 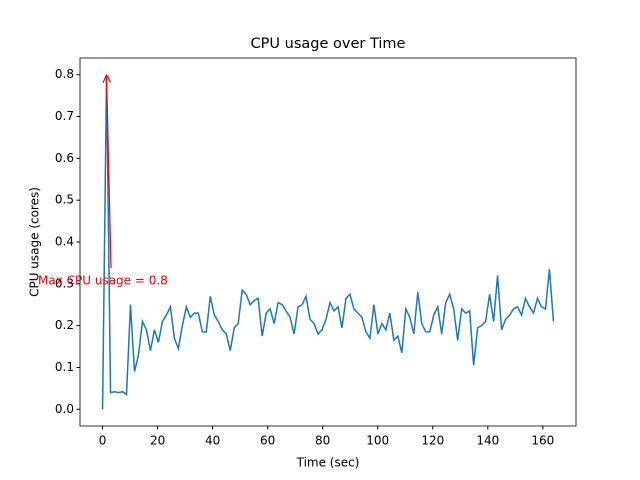 What do you see at coordinates (377, 441) in the screenshot?
I see `x-tick-label: 100` at bounding box center [377, 441].